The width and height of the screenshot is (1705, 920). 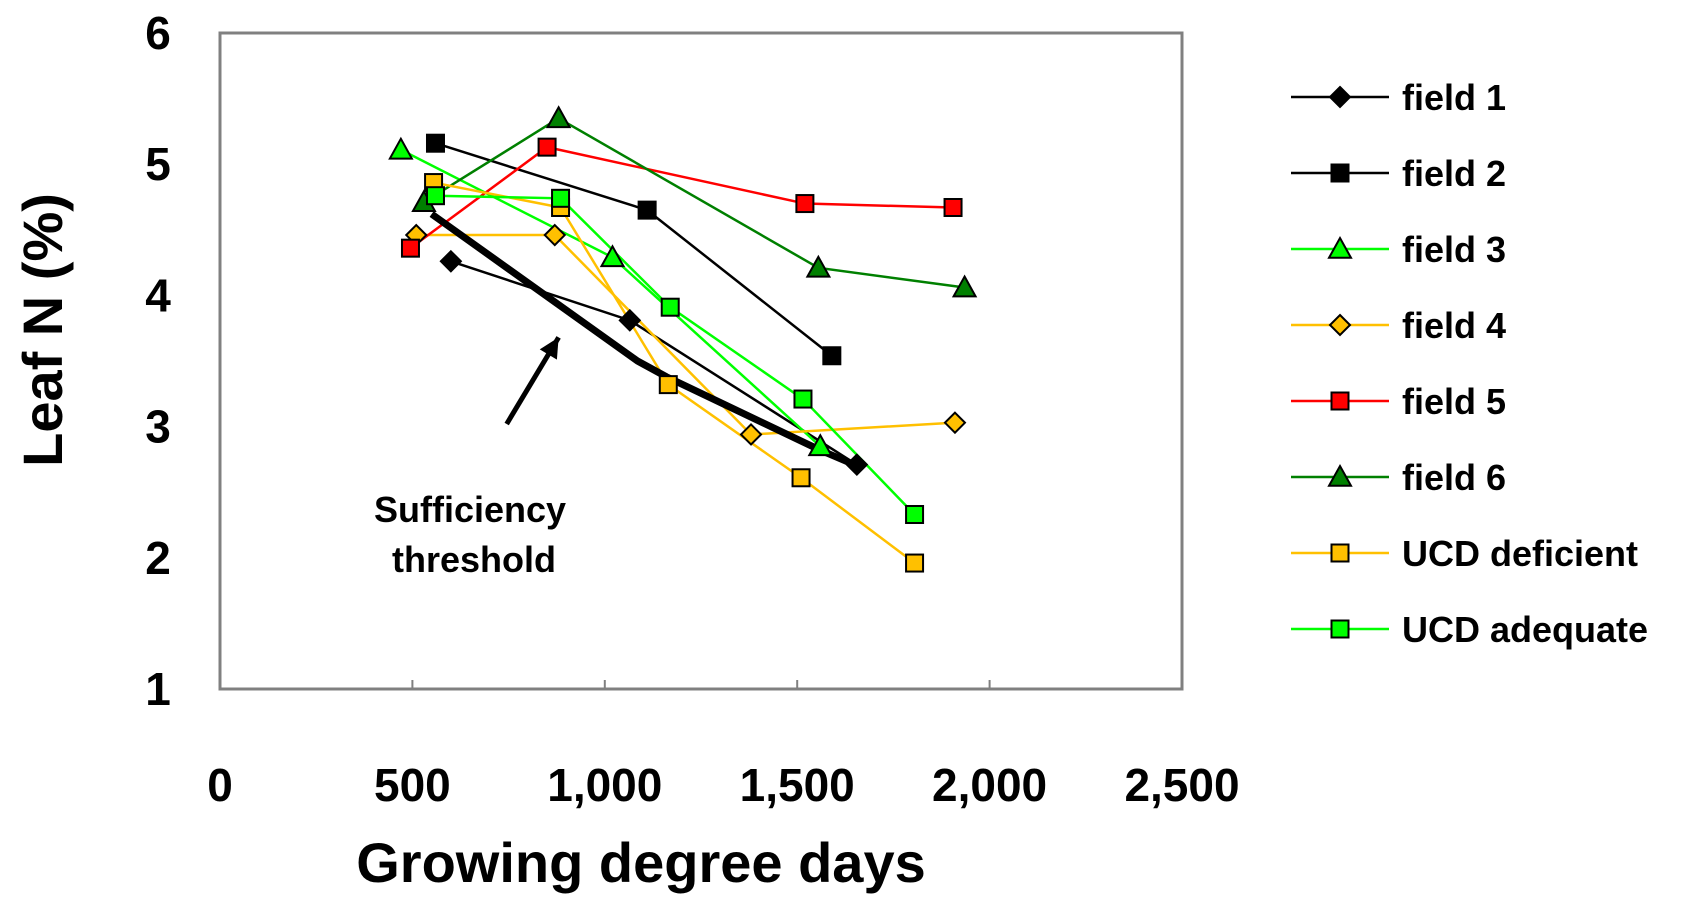 What do you see at coordinates (412, 785) in the screenshot?
I see `x-tick-label: 500` at bounding box center [412, 785].